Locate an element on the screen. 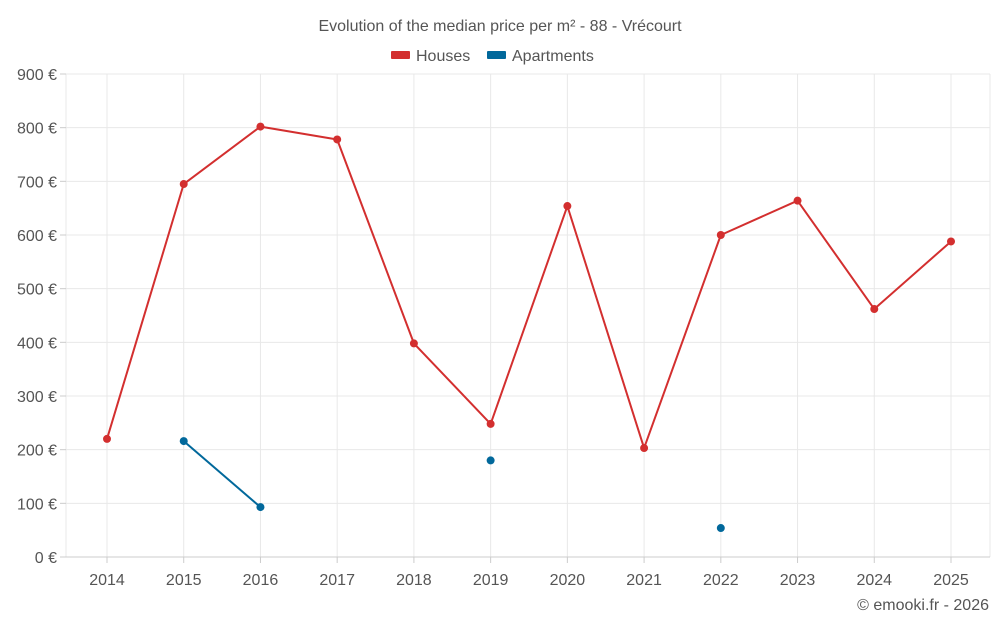  y-tick-label: 900 € is located at coordinates (37, 75).